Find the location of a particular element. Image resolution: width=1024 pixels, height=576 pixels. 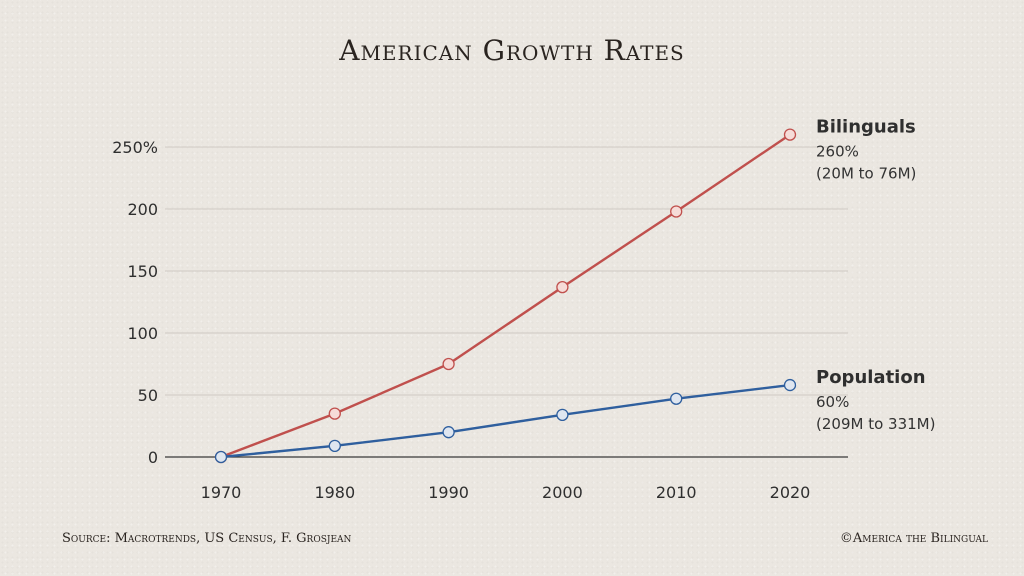

series-label-population: Population is located at coordinates (871, 377).